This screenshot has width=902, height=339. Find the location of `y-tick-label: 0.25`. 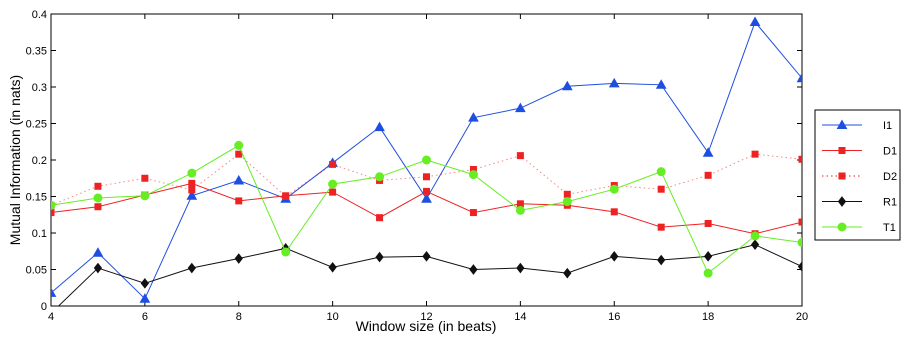

y-tick-label: 0.25 is located at coordinates (36, 125).